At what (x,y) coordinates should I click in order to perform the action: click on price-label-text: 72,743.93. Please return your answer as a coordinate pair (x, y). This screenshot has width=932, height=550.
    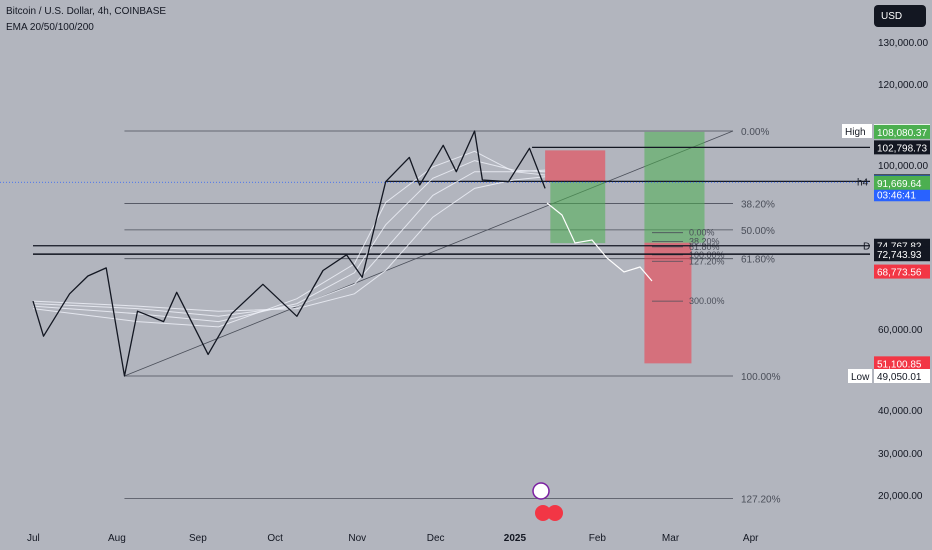
    Looking at the image, I should click on (899, 255).